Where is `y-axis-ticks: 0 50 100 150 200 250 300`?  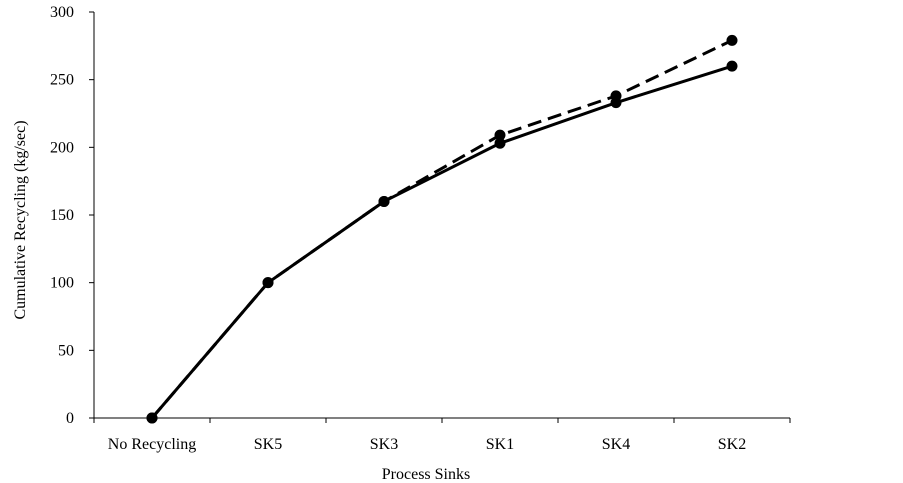 y-axis-ticks: 0 50 100 150 200 250 300 is located at coordinates (72, 215).